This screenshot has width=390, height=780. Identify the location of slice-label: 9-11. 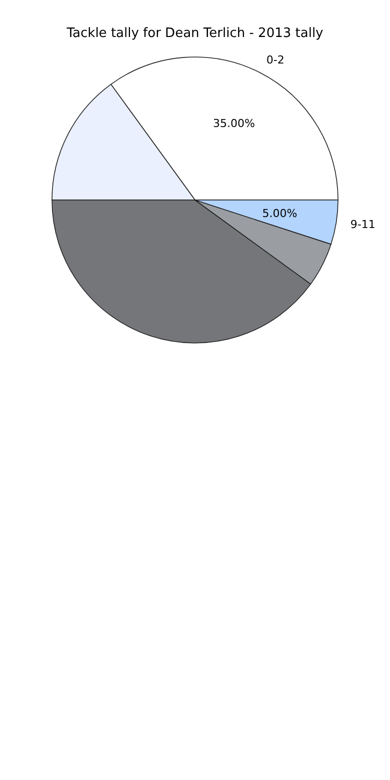
(363, 225).